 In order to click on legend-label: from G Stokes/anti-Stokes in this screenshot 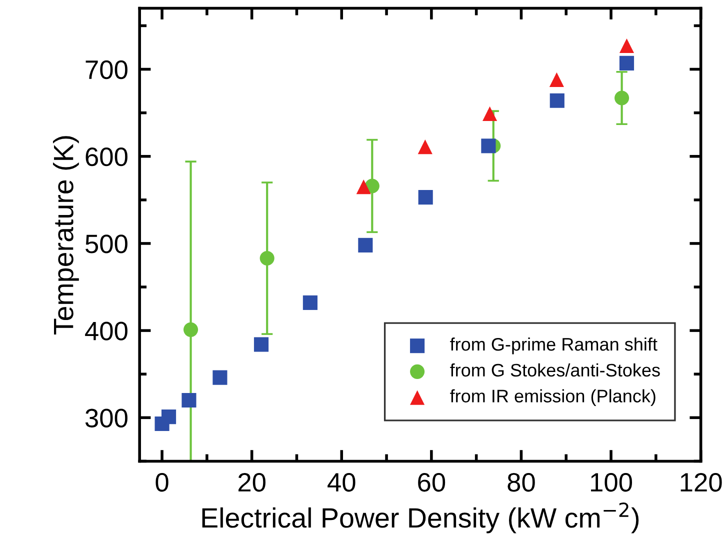, I will do `click(555, 370)`.